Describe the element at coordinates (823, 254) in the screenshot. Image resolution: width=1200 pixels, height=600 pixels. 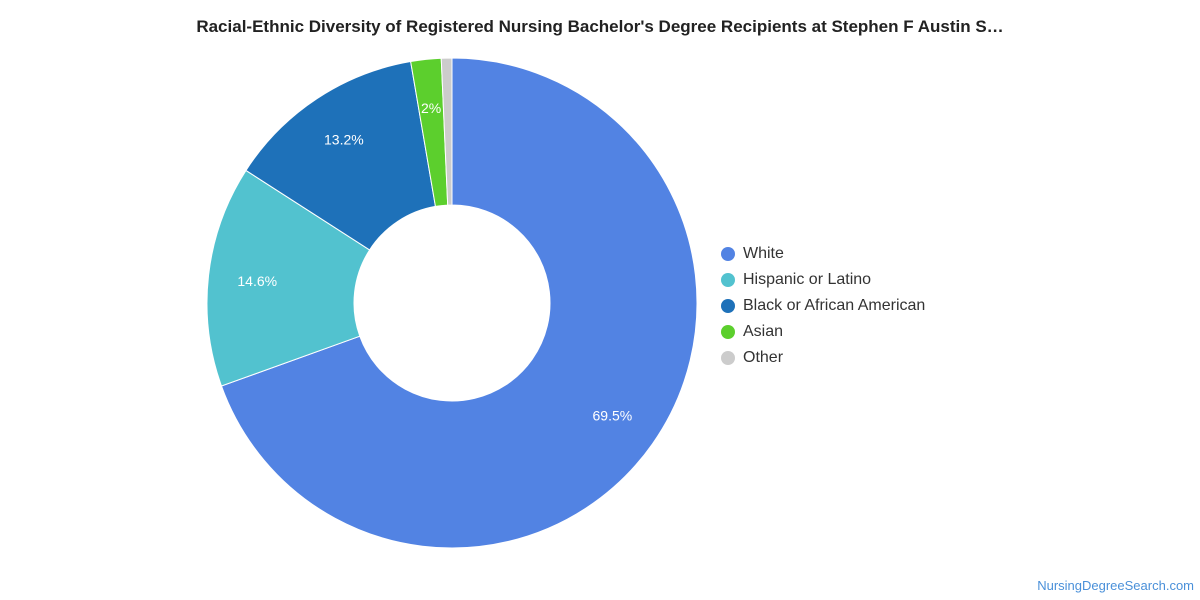
I see `legend-item-white: White` at that location.